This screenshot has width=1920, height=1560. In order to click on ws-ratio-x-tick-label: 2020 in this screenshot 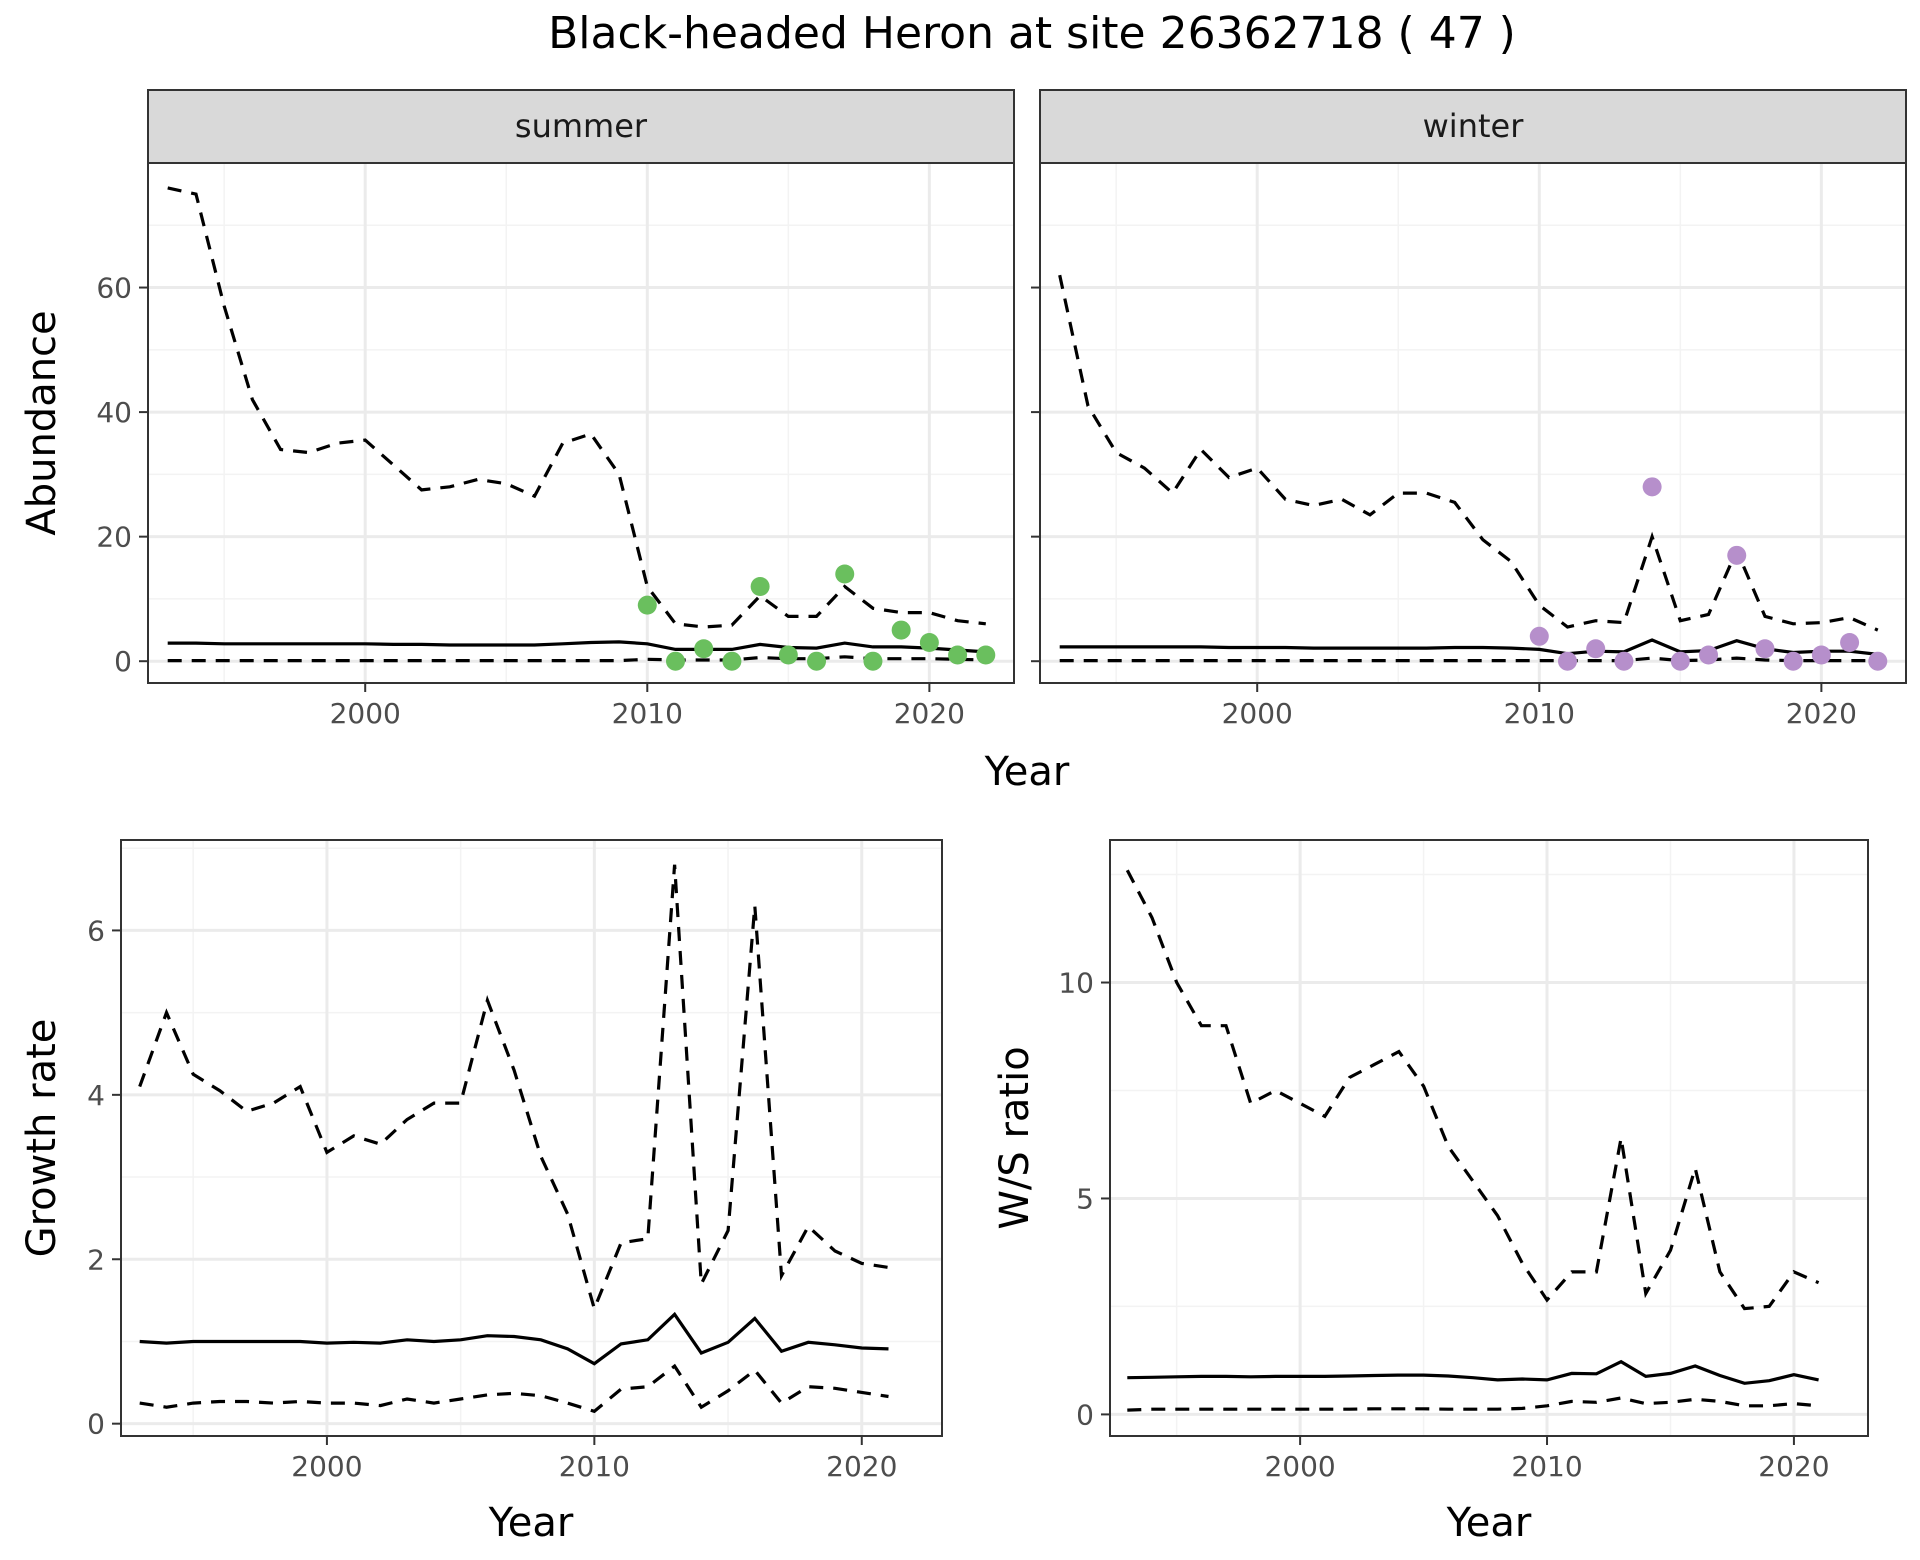, I will do `click(1793, 1466)`.